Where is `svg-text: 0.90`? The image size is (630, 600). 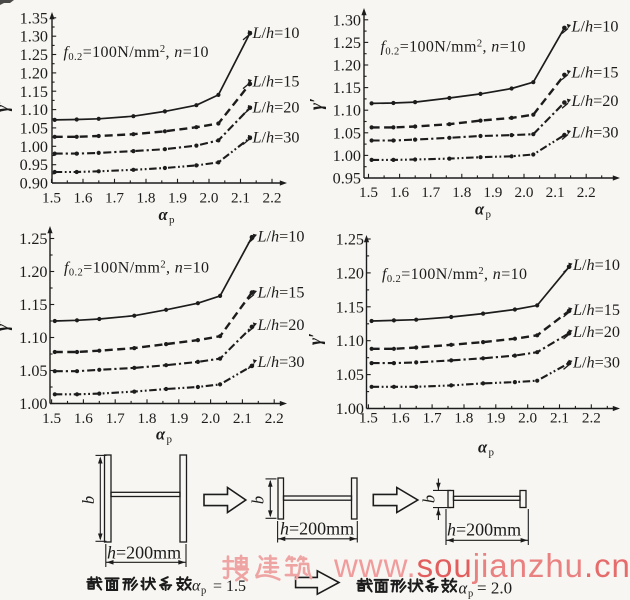
svg-text: 0.90 is located at coordinates (34, 184).